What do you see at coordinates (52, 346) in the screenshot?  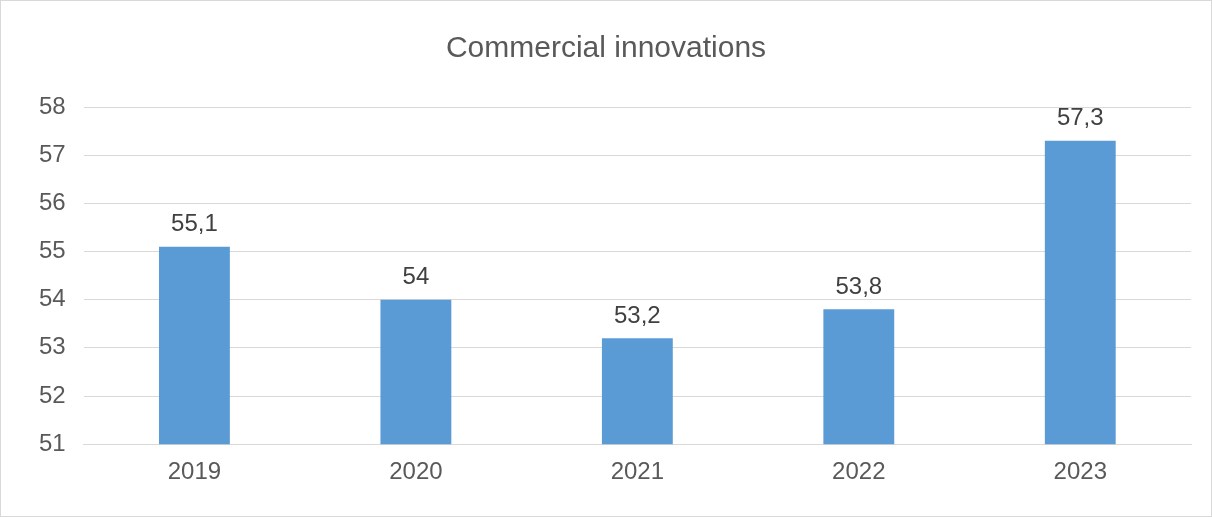 I see `y-tick-label: 53` at bounding box center [52, 346].